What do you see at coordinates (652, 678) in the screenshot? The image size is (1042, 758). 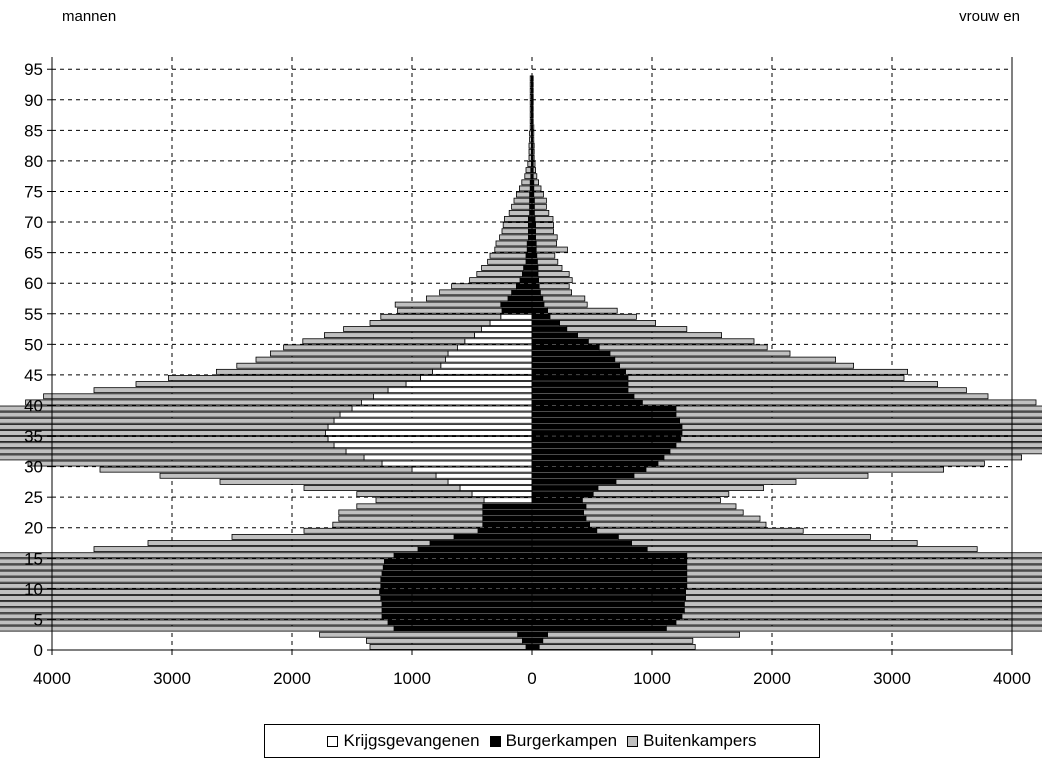 I see `x-tick-label: 1000` at bounding box center [652, 678].